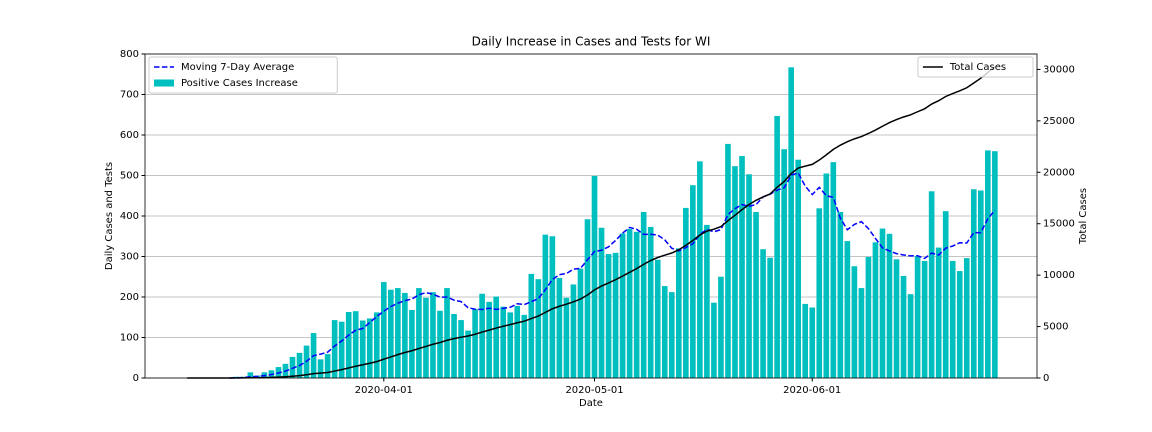  I want to click on y-tick-label: 600, so click(129, 135).